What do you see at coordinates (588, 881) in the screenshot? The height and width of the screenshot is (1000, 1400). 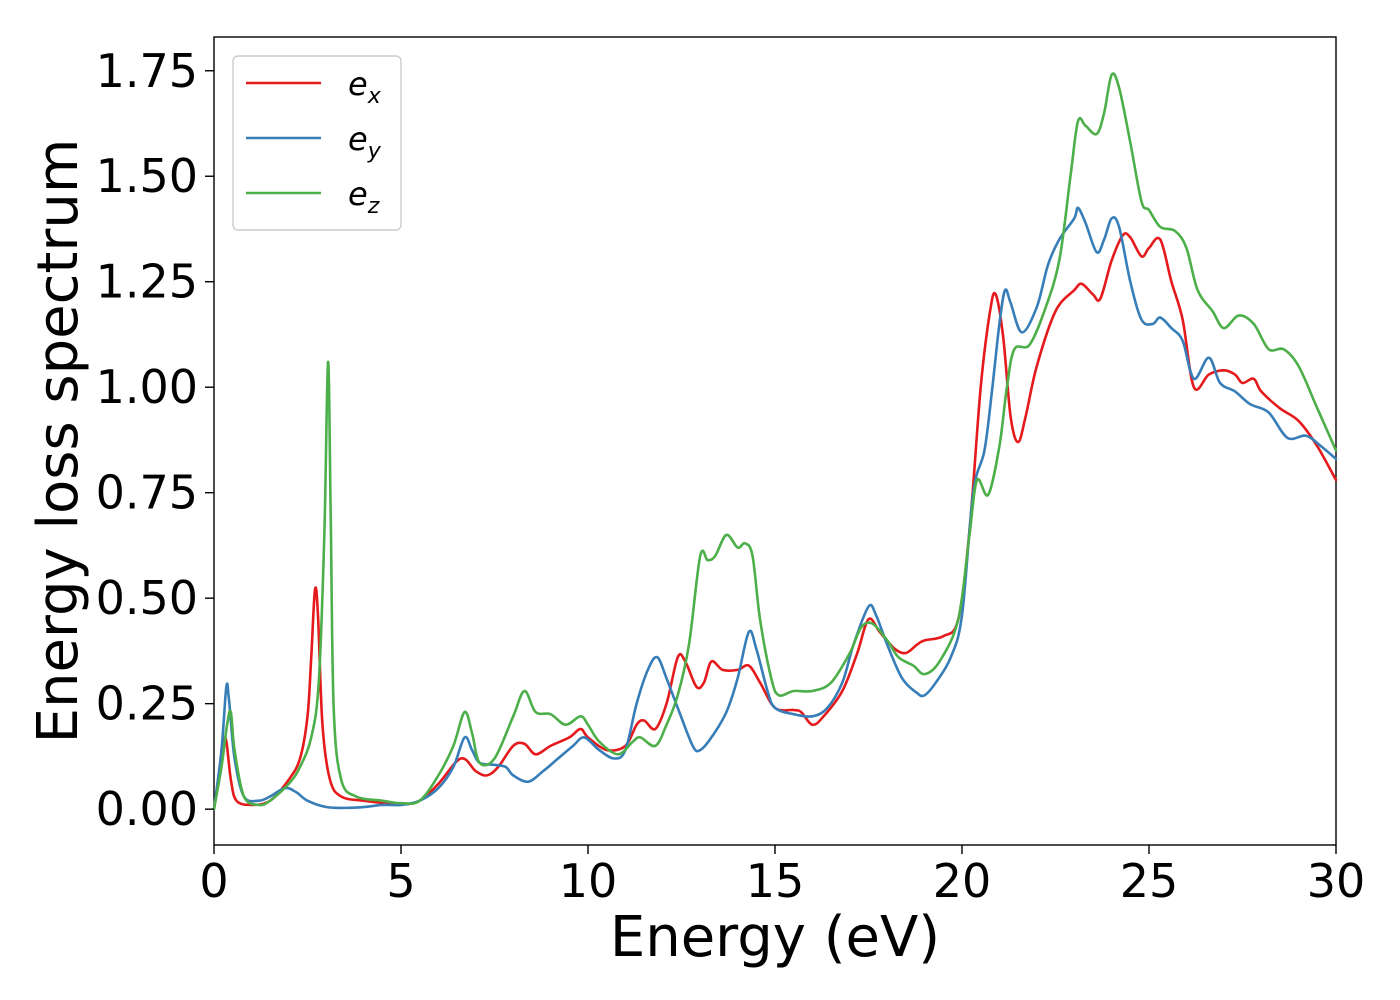 I see `x-tick-label: 10` at bounding box center [588, 881].